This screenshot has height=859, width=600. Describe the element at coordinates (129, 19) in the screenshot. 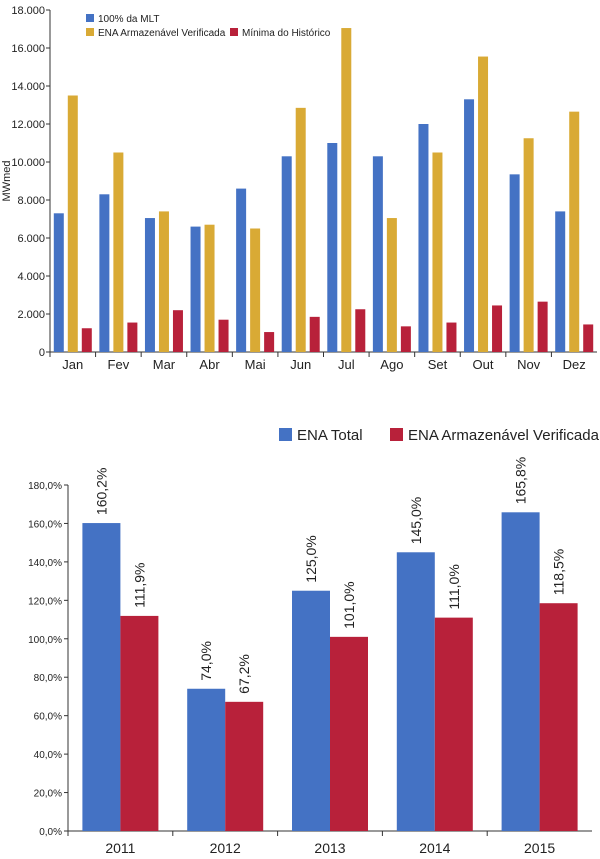

I see `legend-label: 100% da MLT` at that location.